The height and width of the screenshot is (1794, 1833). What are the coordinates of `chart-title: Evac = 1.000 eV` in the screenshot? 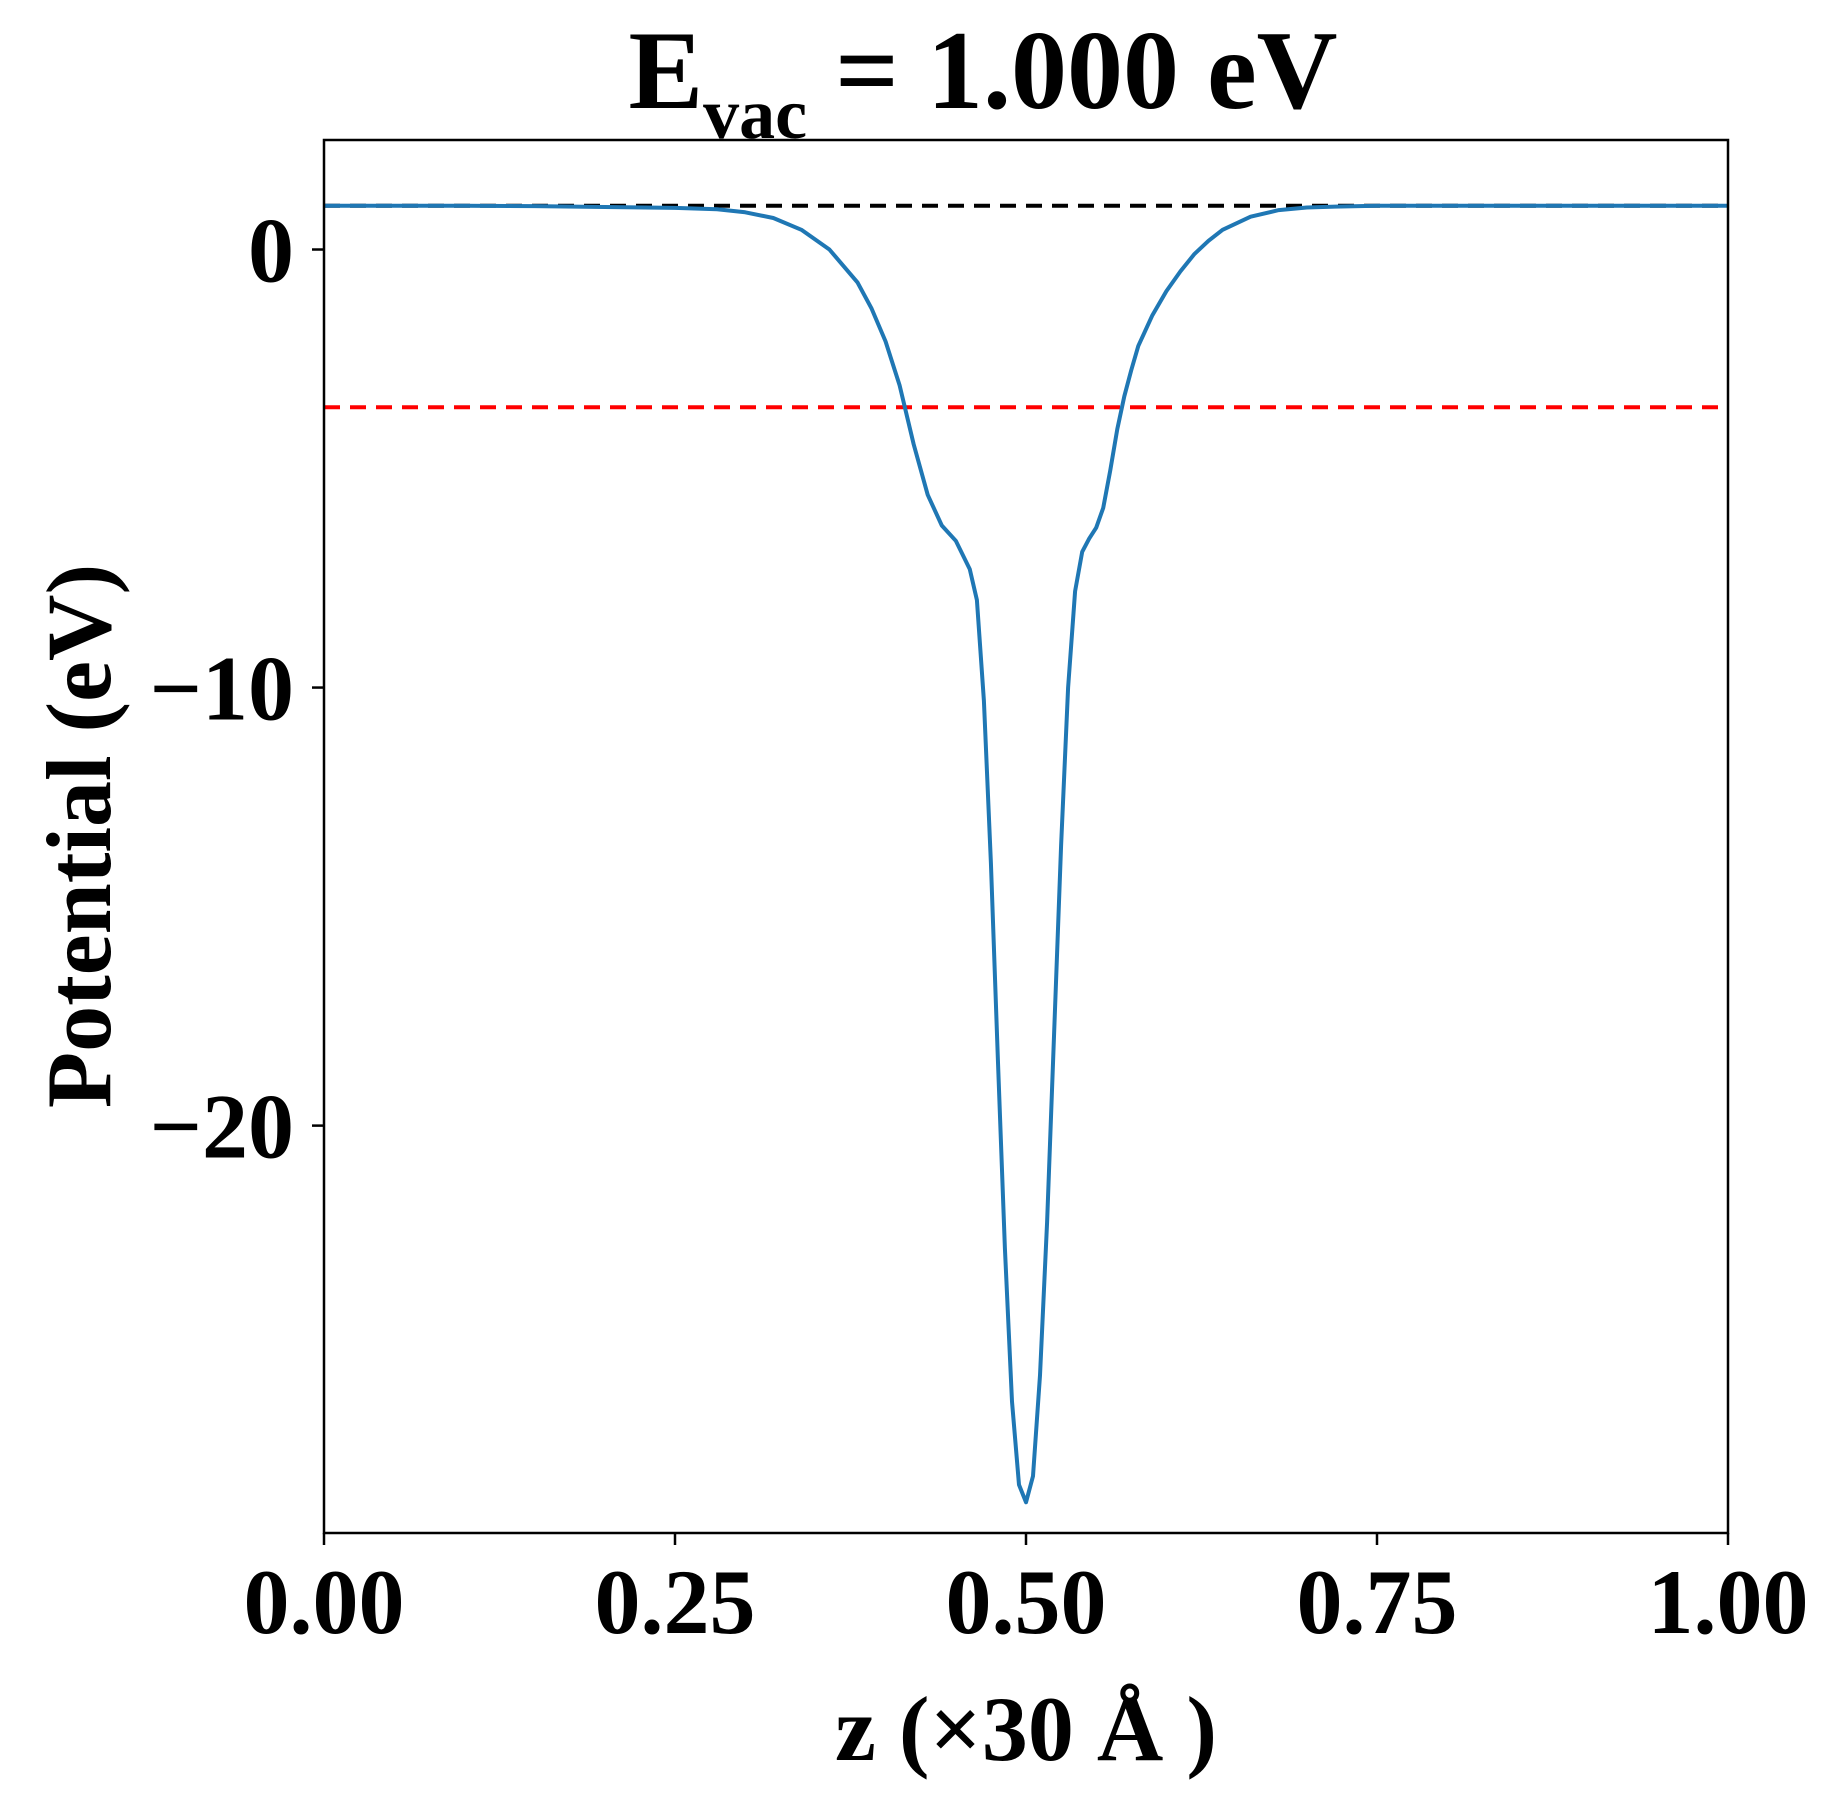 It's located at (982, 81).